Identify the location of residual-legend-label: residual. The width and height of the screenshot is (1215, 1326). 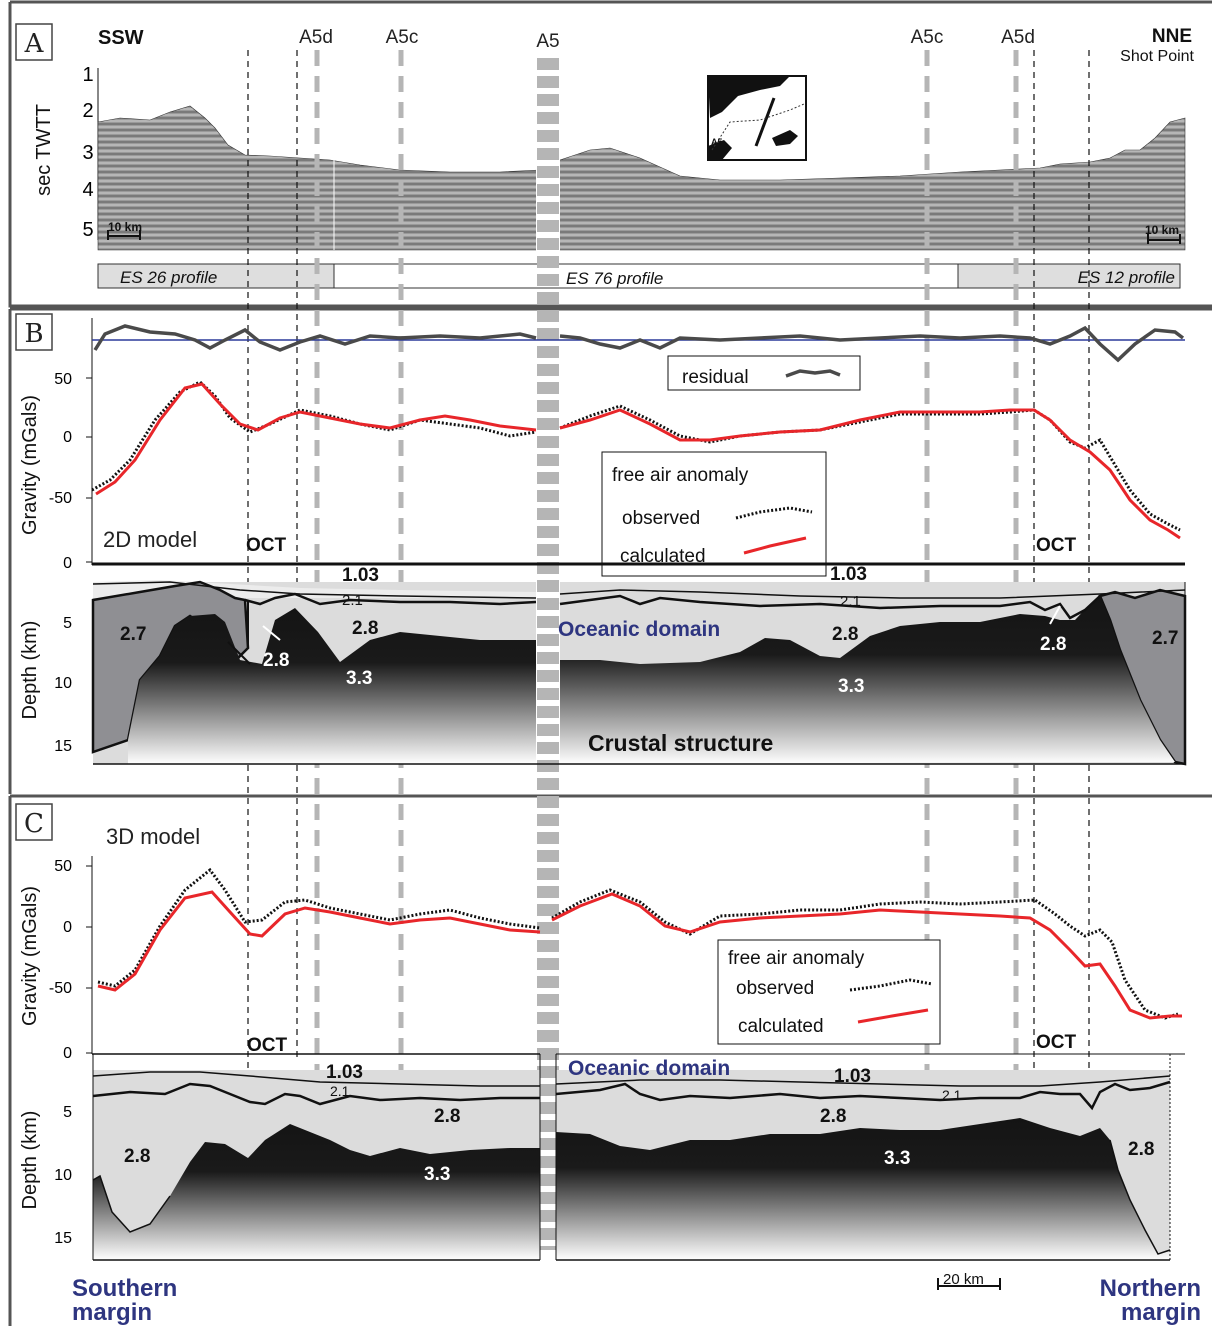
(715, 377).